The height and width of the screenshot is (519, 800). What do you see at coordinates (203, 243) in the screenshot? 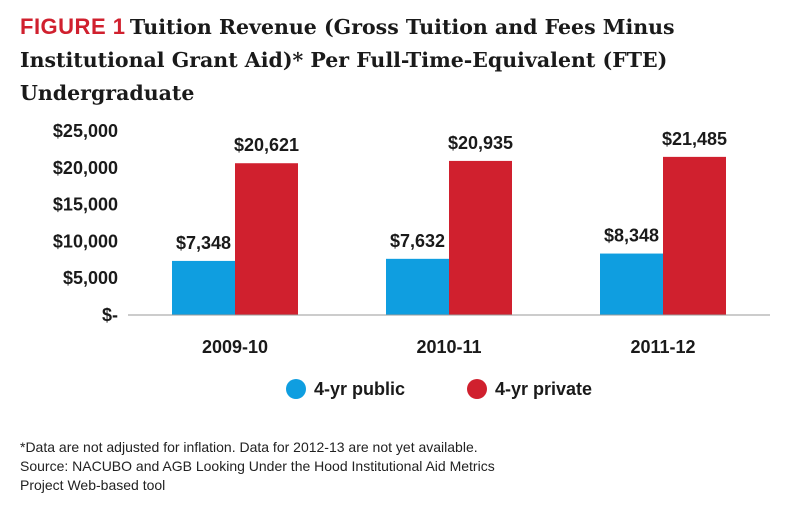
I see `data-label: $7,348` at bounding box center [203, 243].